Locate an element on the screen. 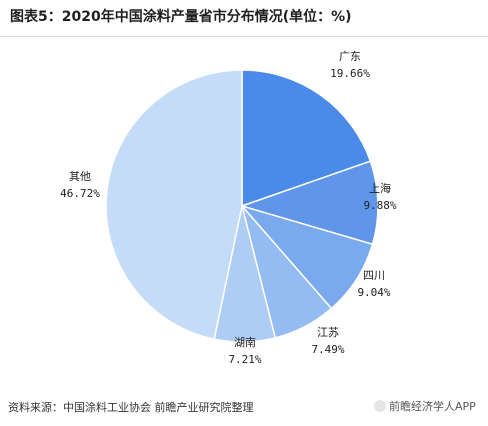 The height and width of the screenshot is (426, 488). slice-label-1: 上海 is located at coordinates (380, 188).